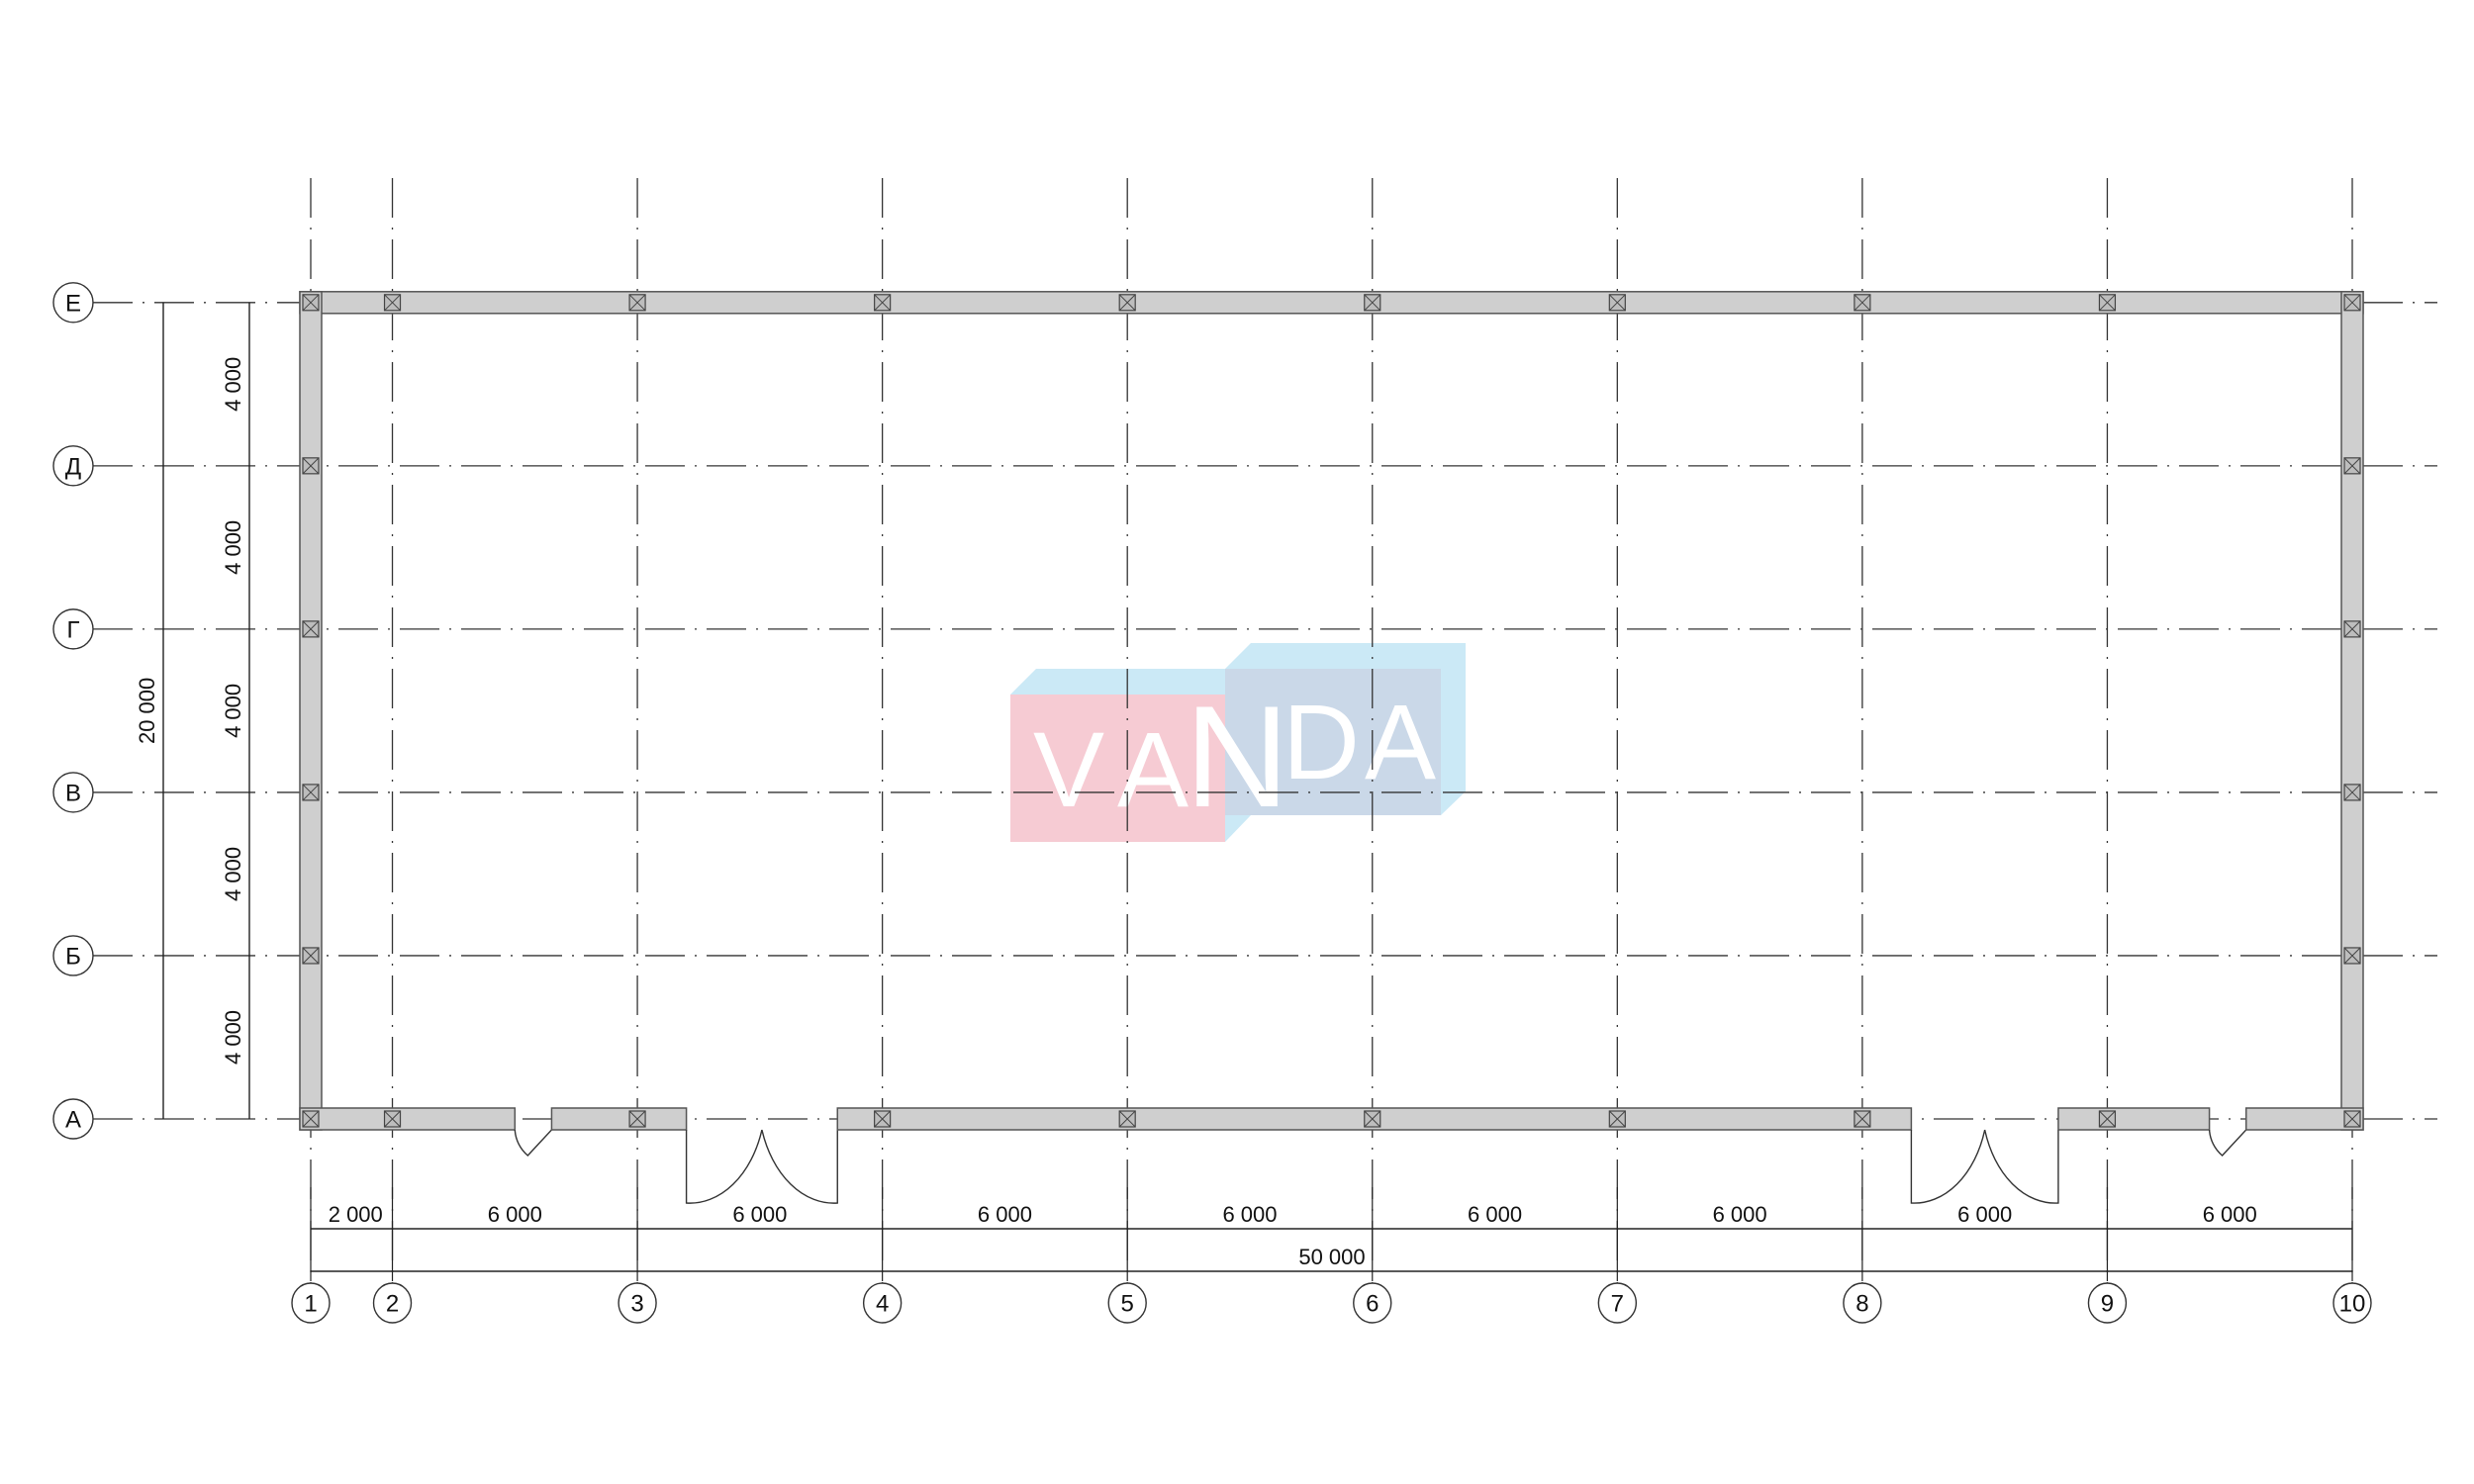  What do you see at coordinates (1069, 769) in the screenshot?
I see `logo-letter: V` at bounding box center [1069, 769].